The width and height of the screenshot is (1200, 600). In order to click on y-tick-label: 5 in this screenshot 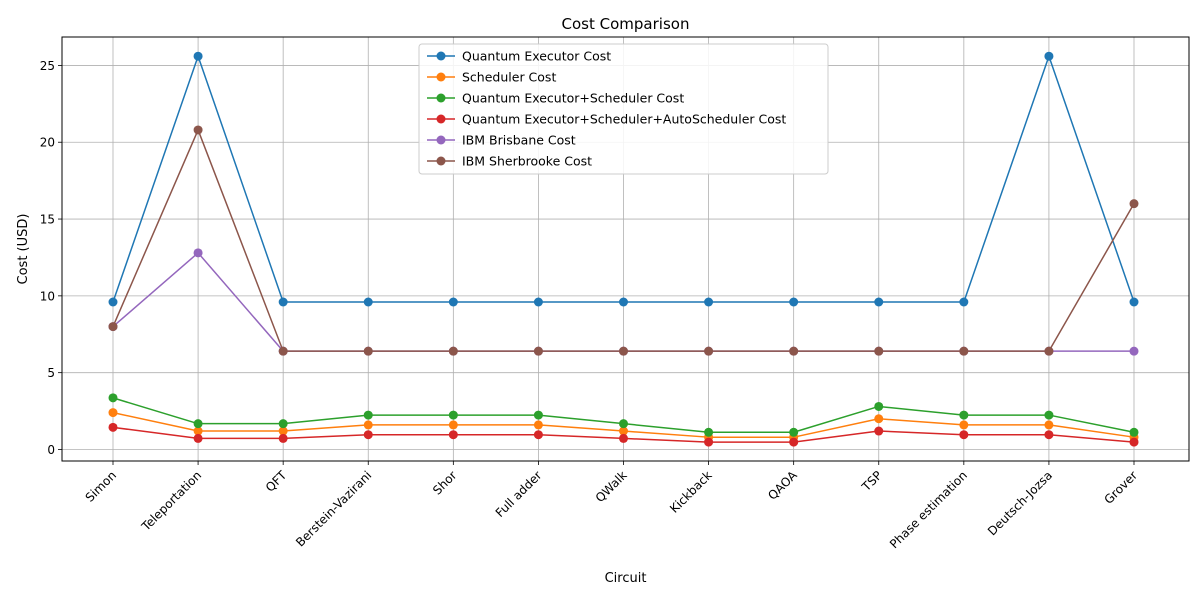, I will do `click(51, 373)`.